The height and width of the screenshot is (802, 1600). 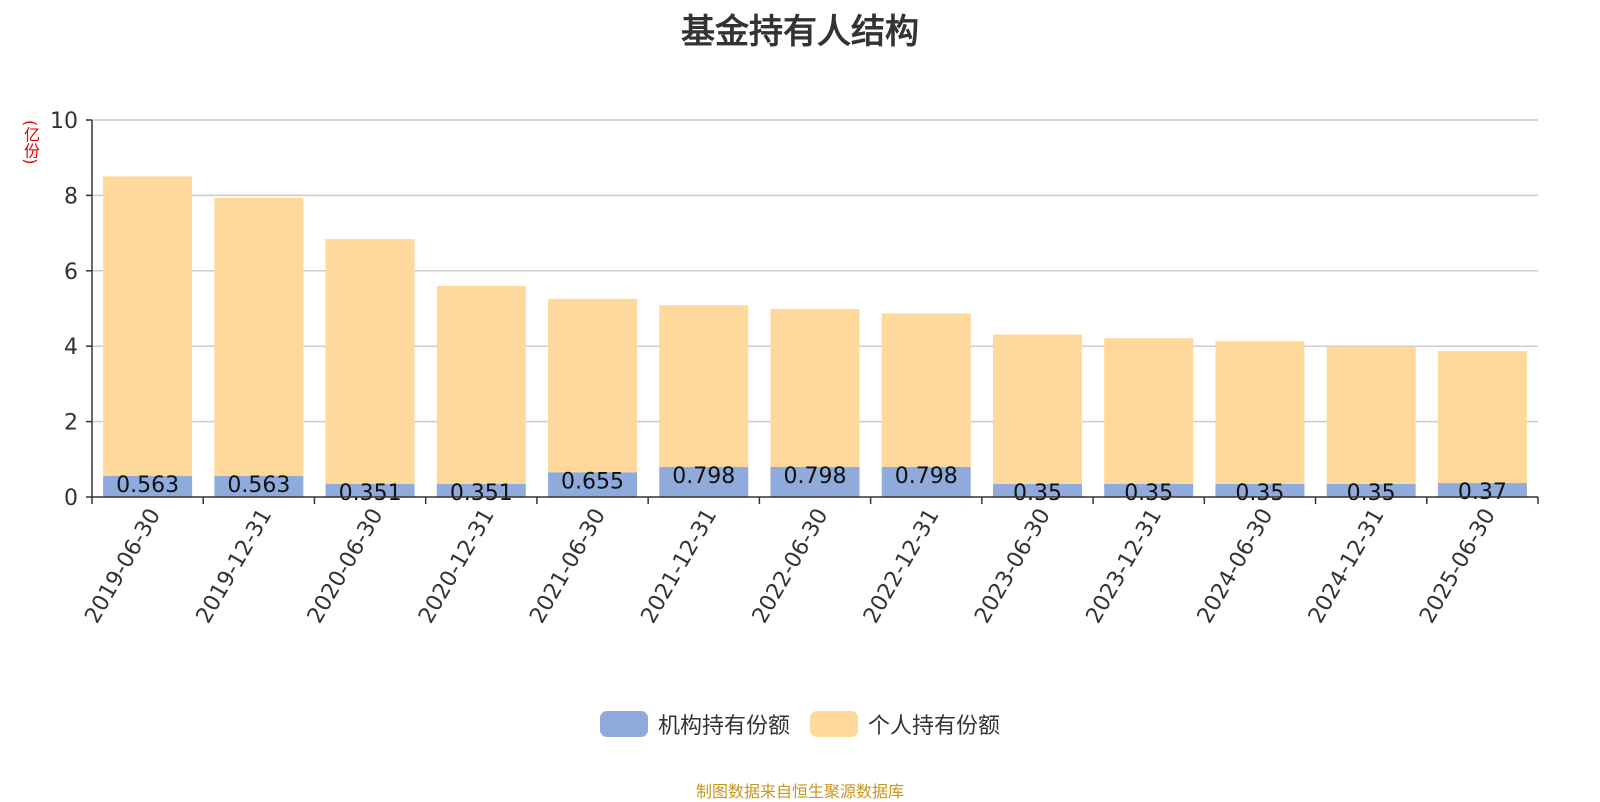 I want to click on x-tick-label: 2020-12-31, so click(x=457, y=566).